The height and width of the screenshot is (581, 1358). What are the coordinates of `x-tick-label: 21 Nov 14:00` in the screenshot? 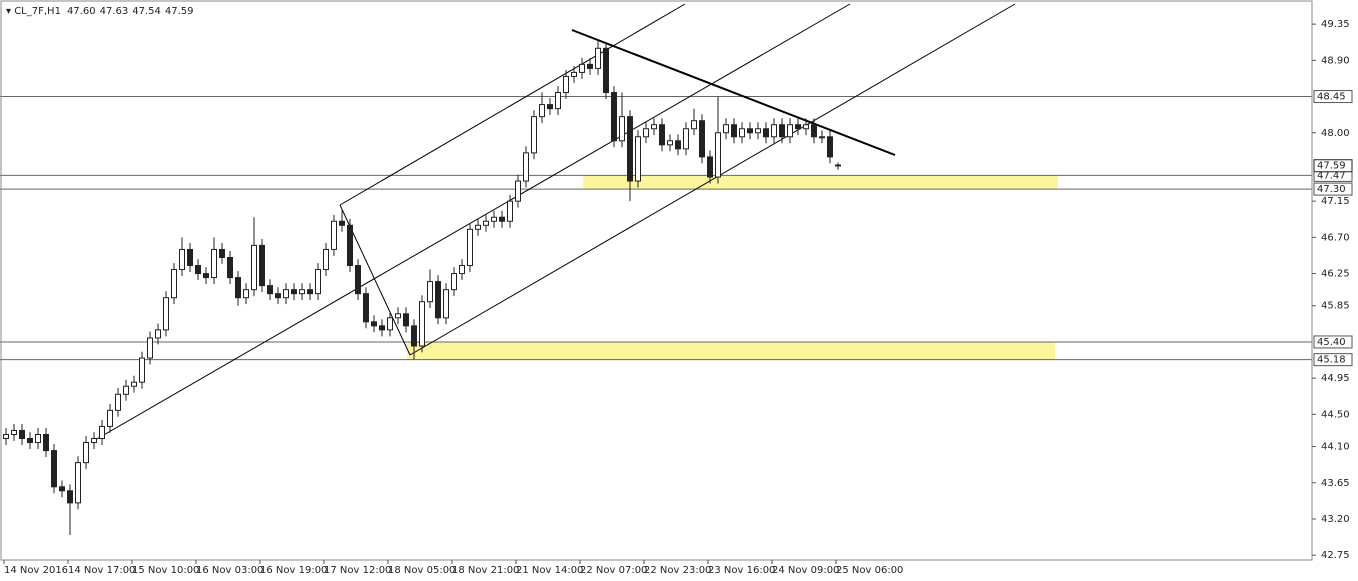 It's located at (549, 570).